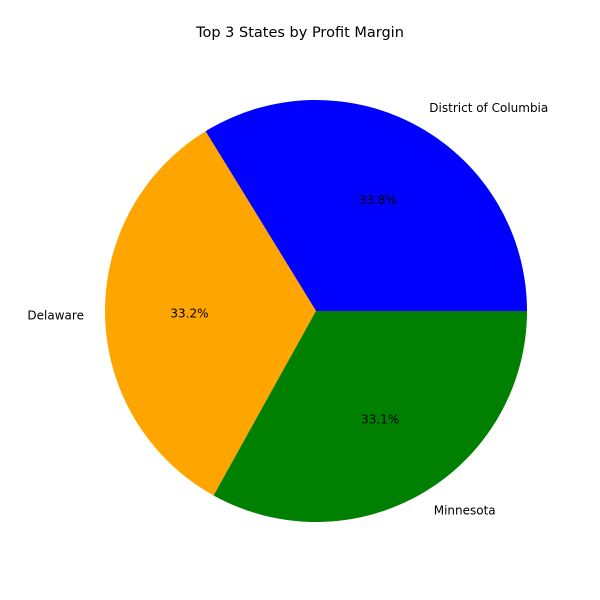 The width and height of the screenshot is (600, 600). Describe the element at coordinates (488, 108) in the screenshot. I see `slice-label-district-of-columbia: District of Columbia` at that location.